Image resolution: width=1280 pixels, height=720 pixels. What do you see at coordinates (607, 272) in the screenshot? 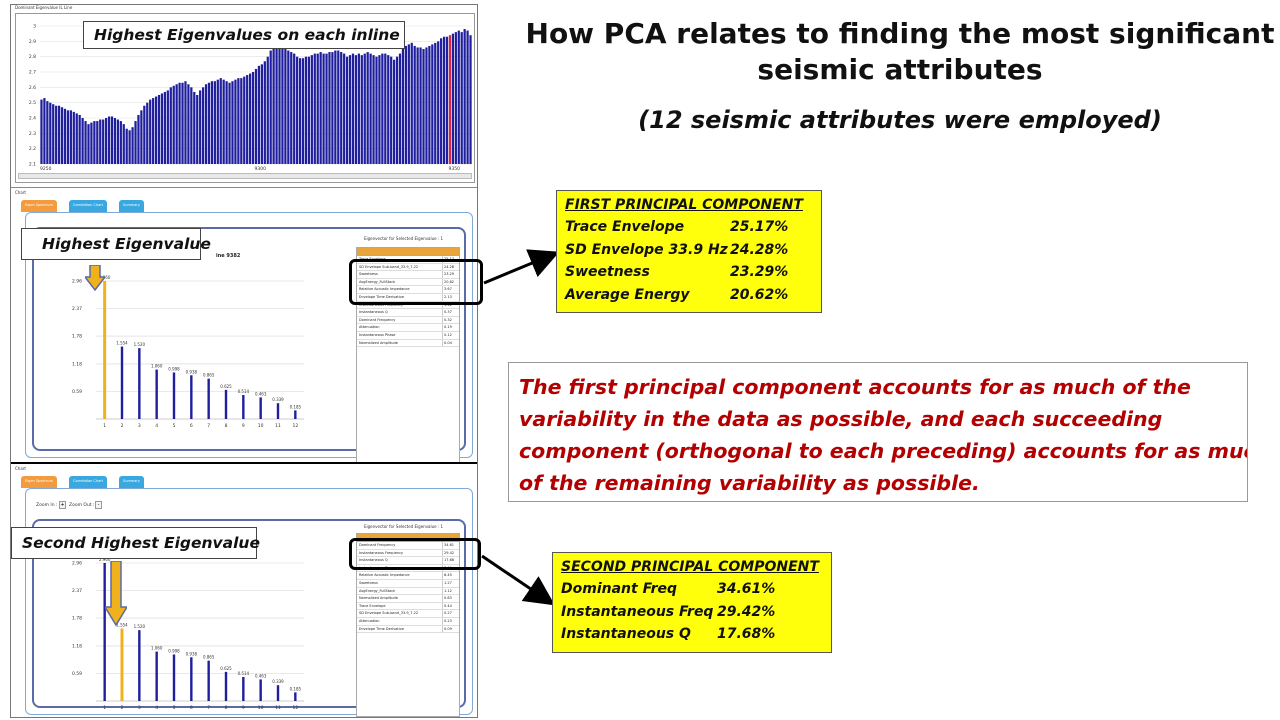
I see `pc-attribute: Sweetness` at bounding box center [607, 272].